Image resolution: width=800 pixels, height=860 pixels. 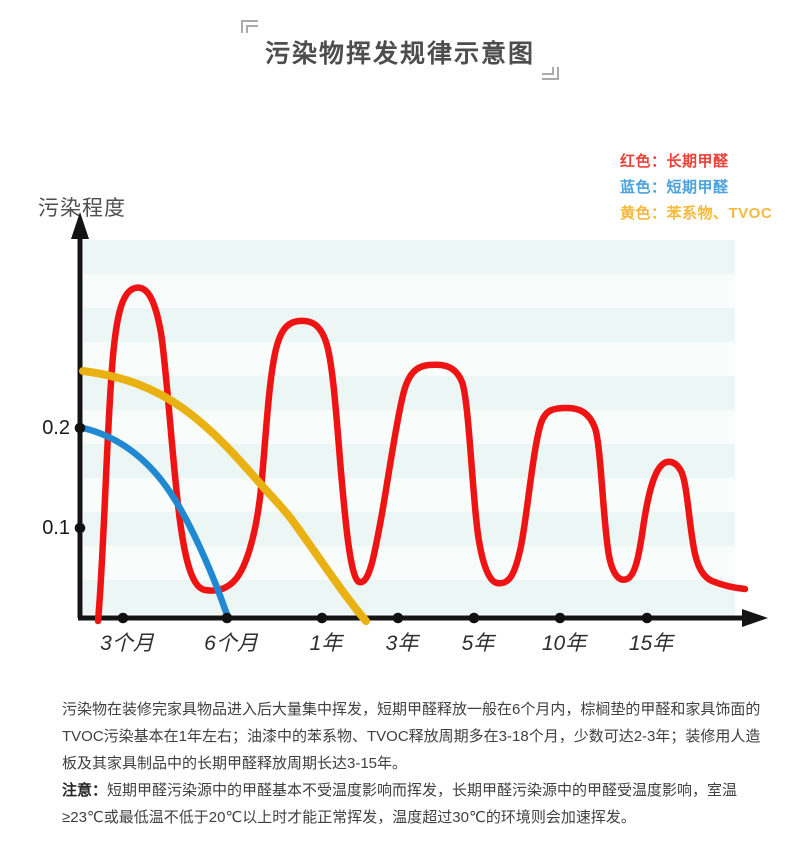 I want to click on x-tick-label-0: 3个月, so click(x=127, y=643).